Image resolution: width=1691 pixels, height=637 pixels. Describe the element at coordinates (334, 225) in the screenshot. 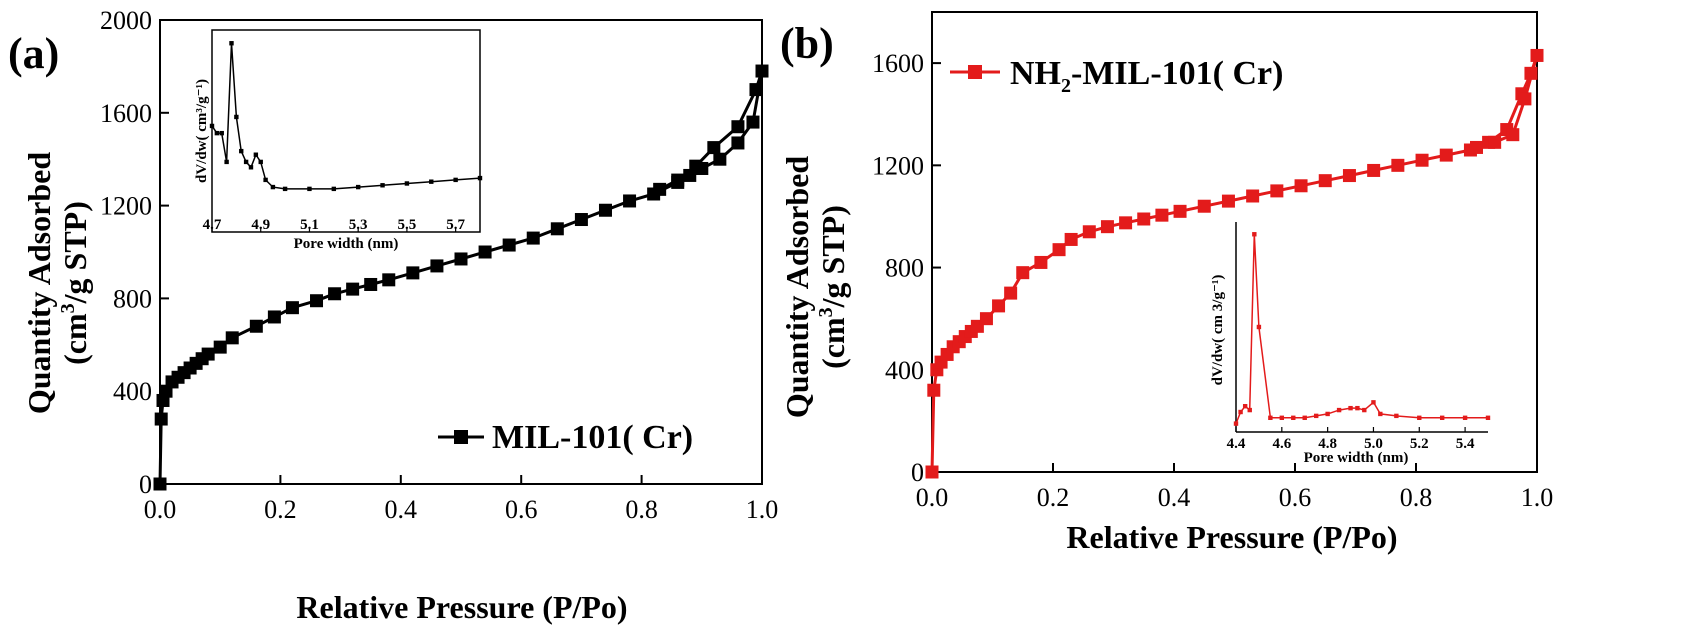

I see `panel-a-inset-ticks: 4.7 4.9 5.1 5.3 5.5 5.7` at that location.